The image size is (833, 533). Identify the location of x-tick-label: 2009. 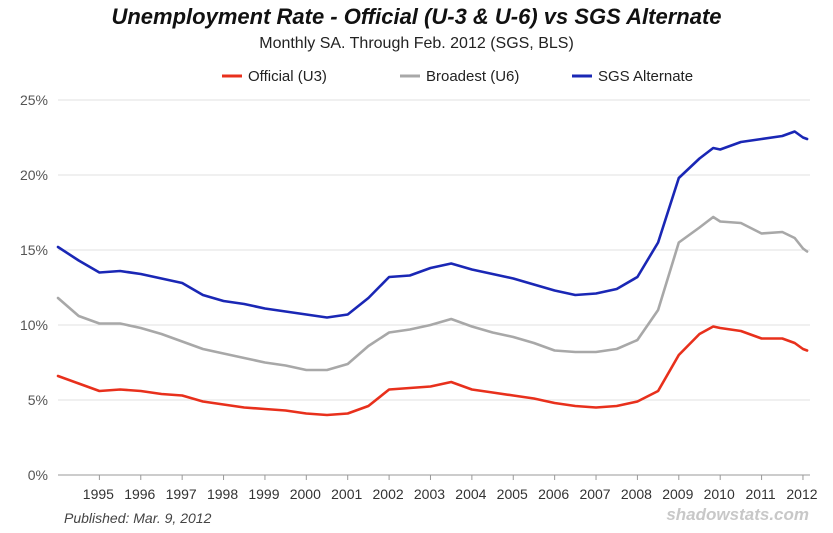
(677, 494).